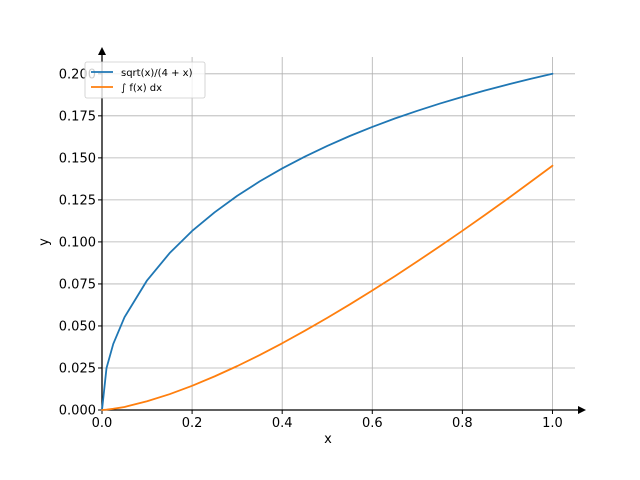  I want to click on legend: sqrt(x)/(4 + x) ∫ f(x) dx, so click(145, 80).